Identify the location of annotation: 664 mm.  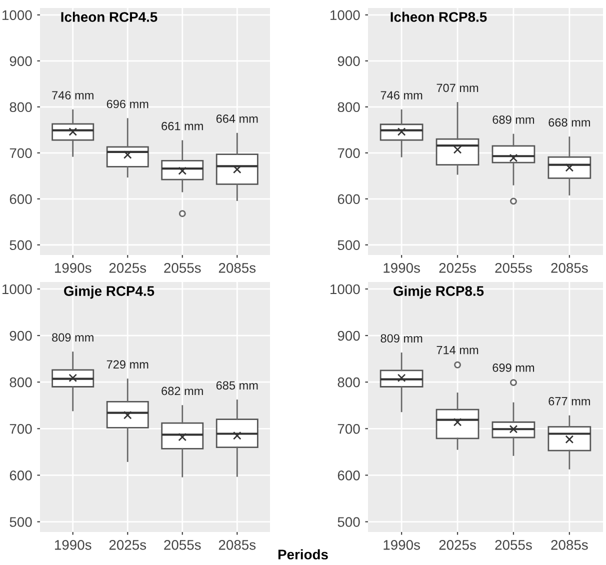
(237, 118).